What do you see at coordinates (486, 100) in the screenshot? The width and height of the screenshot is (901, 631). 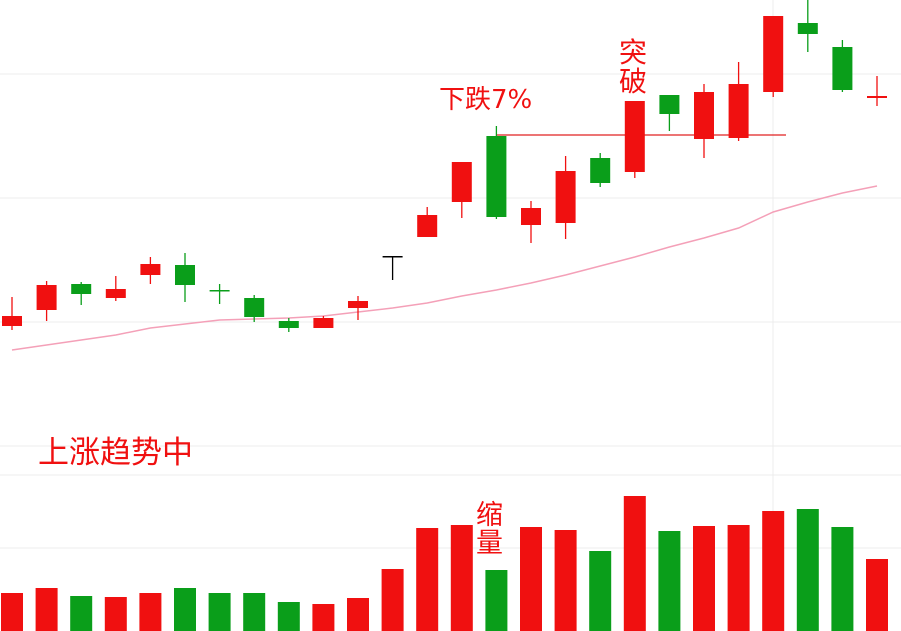 I see `drop-label: 下跌7%` at bounding box center [486, 100].